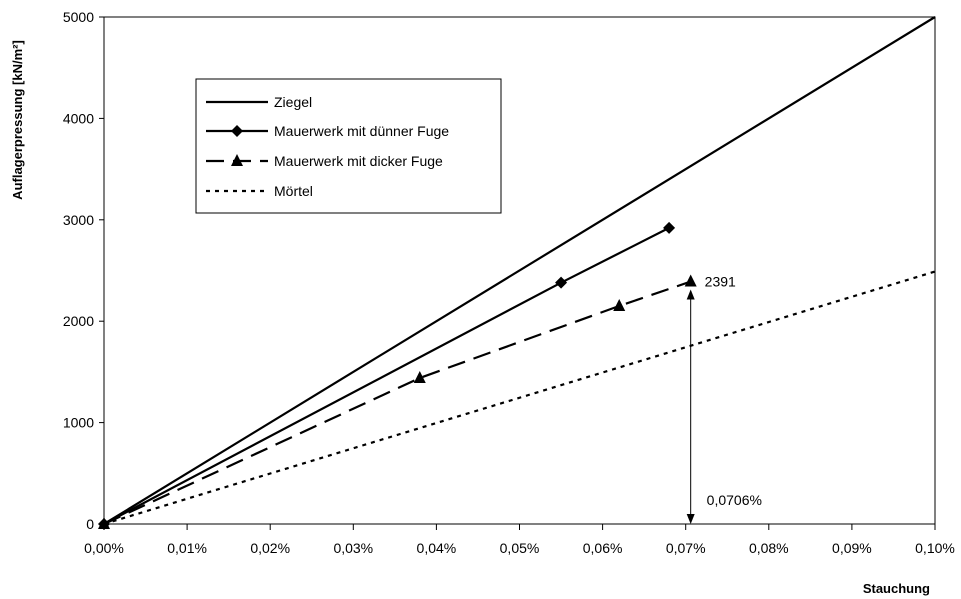 This screenshot has height=599, width=961. What do you see at coordinates (293, 102) in the screenshot?
I see `legend-label-1: Ziegel` at bounding box center [293, 102].